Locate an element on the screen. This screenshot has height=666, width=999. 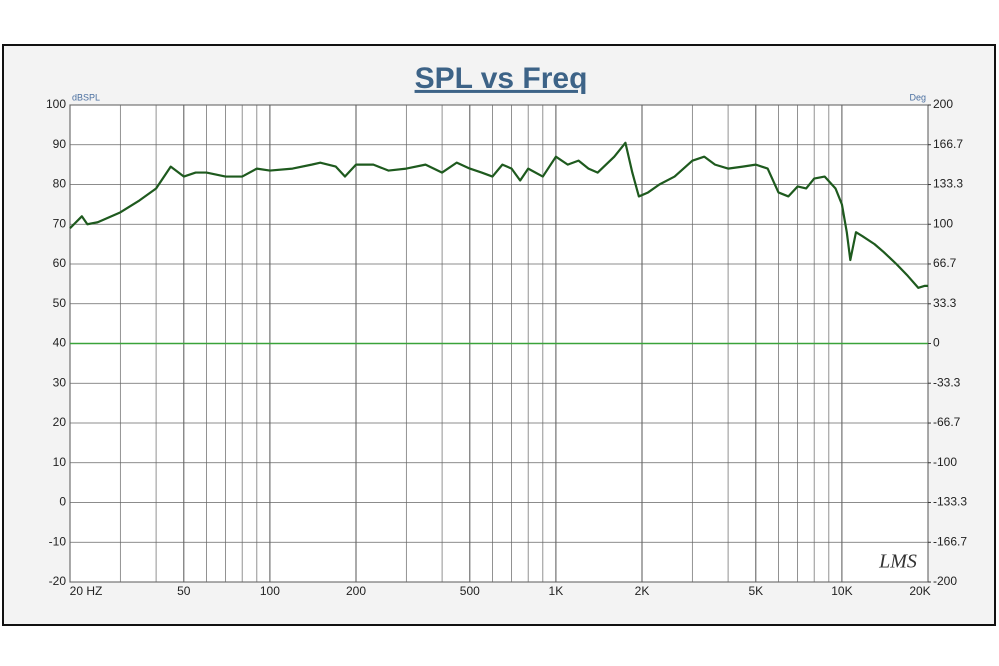
y2-tick-label: 133.3 is located at coordinates (948, 184).